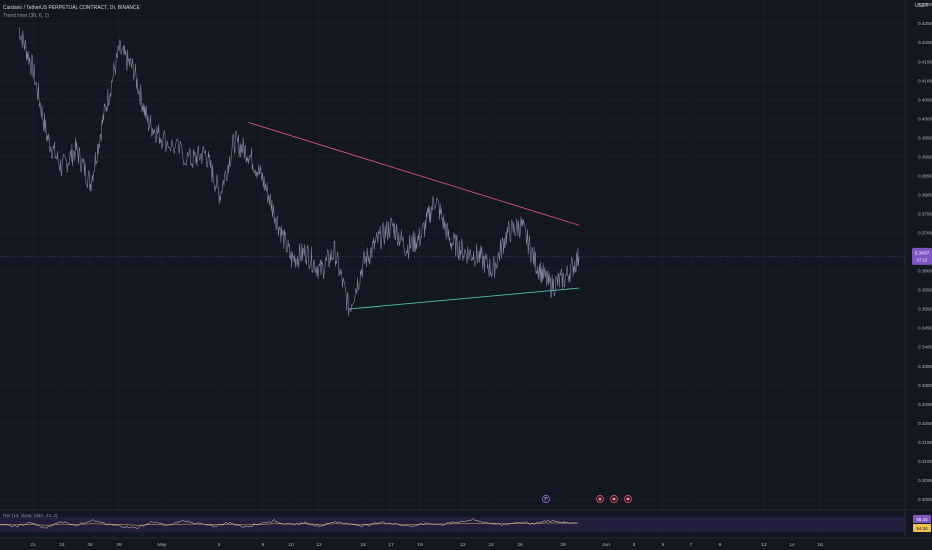 This screenshot has height=550, width=932. What do you see at coordinates (291, 545) in the screenshot?
I see `time-tick-label: 10` at bounding box center [291, 545].